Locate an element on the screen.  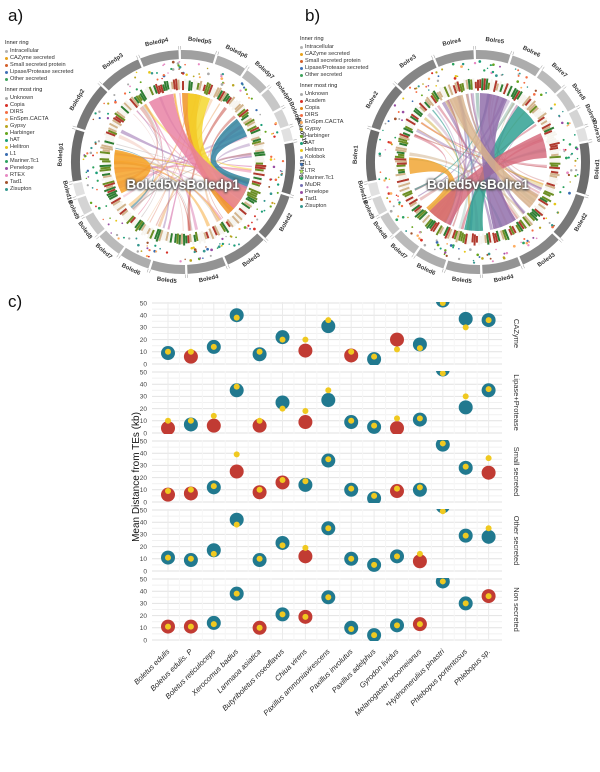
chromosome-label: Boledp1 is located at coordinates (61, 154).